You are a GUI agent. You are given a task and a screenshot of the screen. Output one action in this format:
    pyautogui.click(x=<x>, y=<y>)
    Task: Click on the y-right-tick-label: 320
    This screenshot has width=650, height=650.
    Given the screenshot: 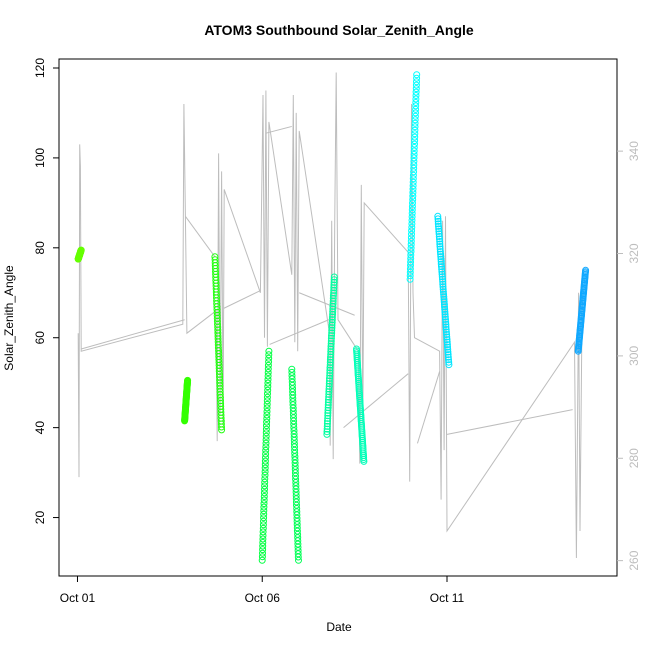 What is the action you would take?
    pyautogui.click(x=634, y=253)
    